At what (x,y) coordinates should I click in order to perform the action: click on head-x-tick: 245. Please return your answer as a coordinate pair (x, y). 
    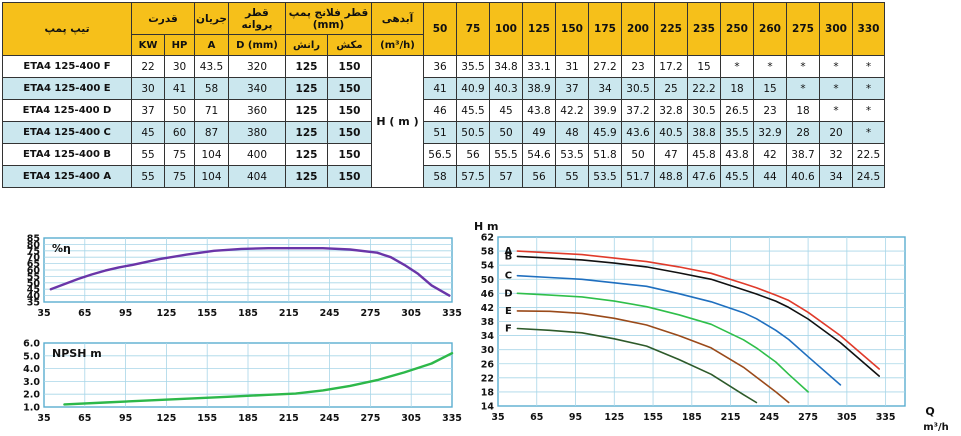
    Looking at the image, I should click on (769, 417).